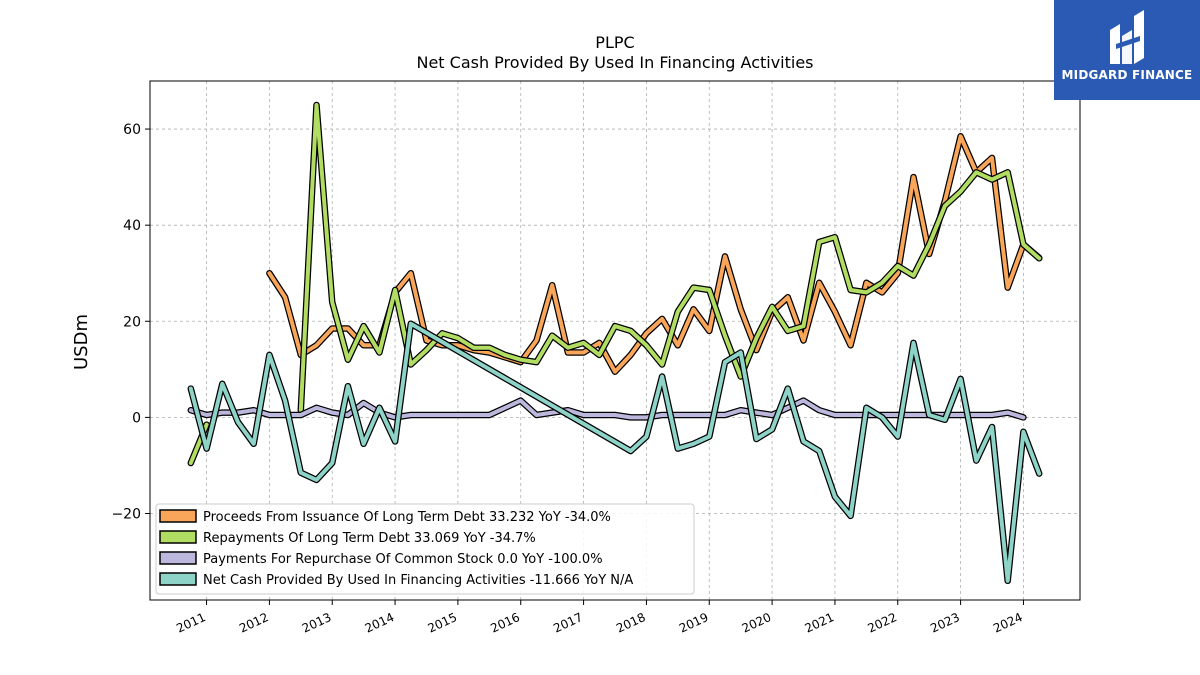  I want to click on brand-name: MIDGARD FINANCE, so click(1127, 75).